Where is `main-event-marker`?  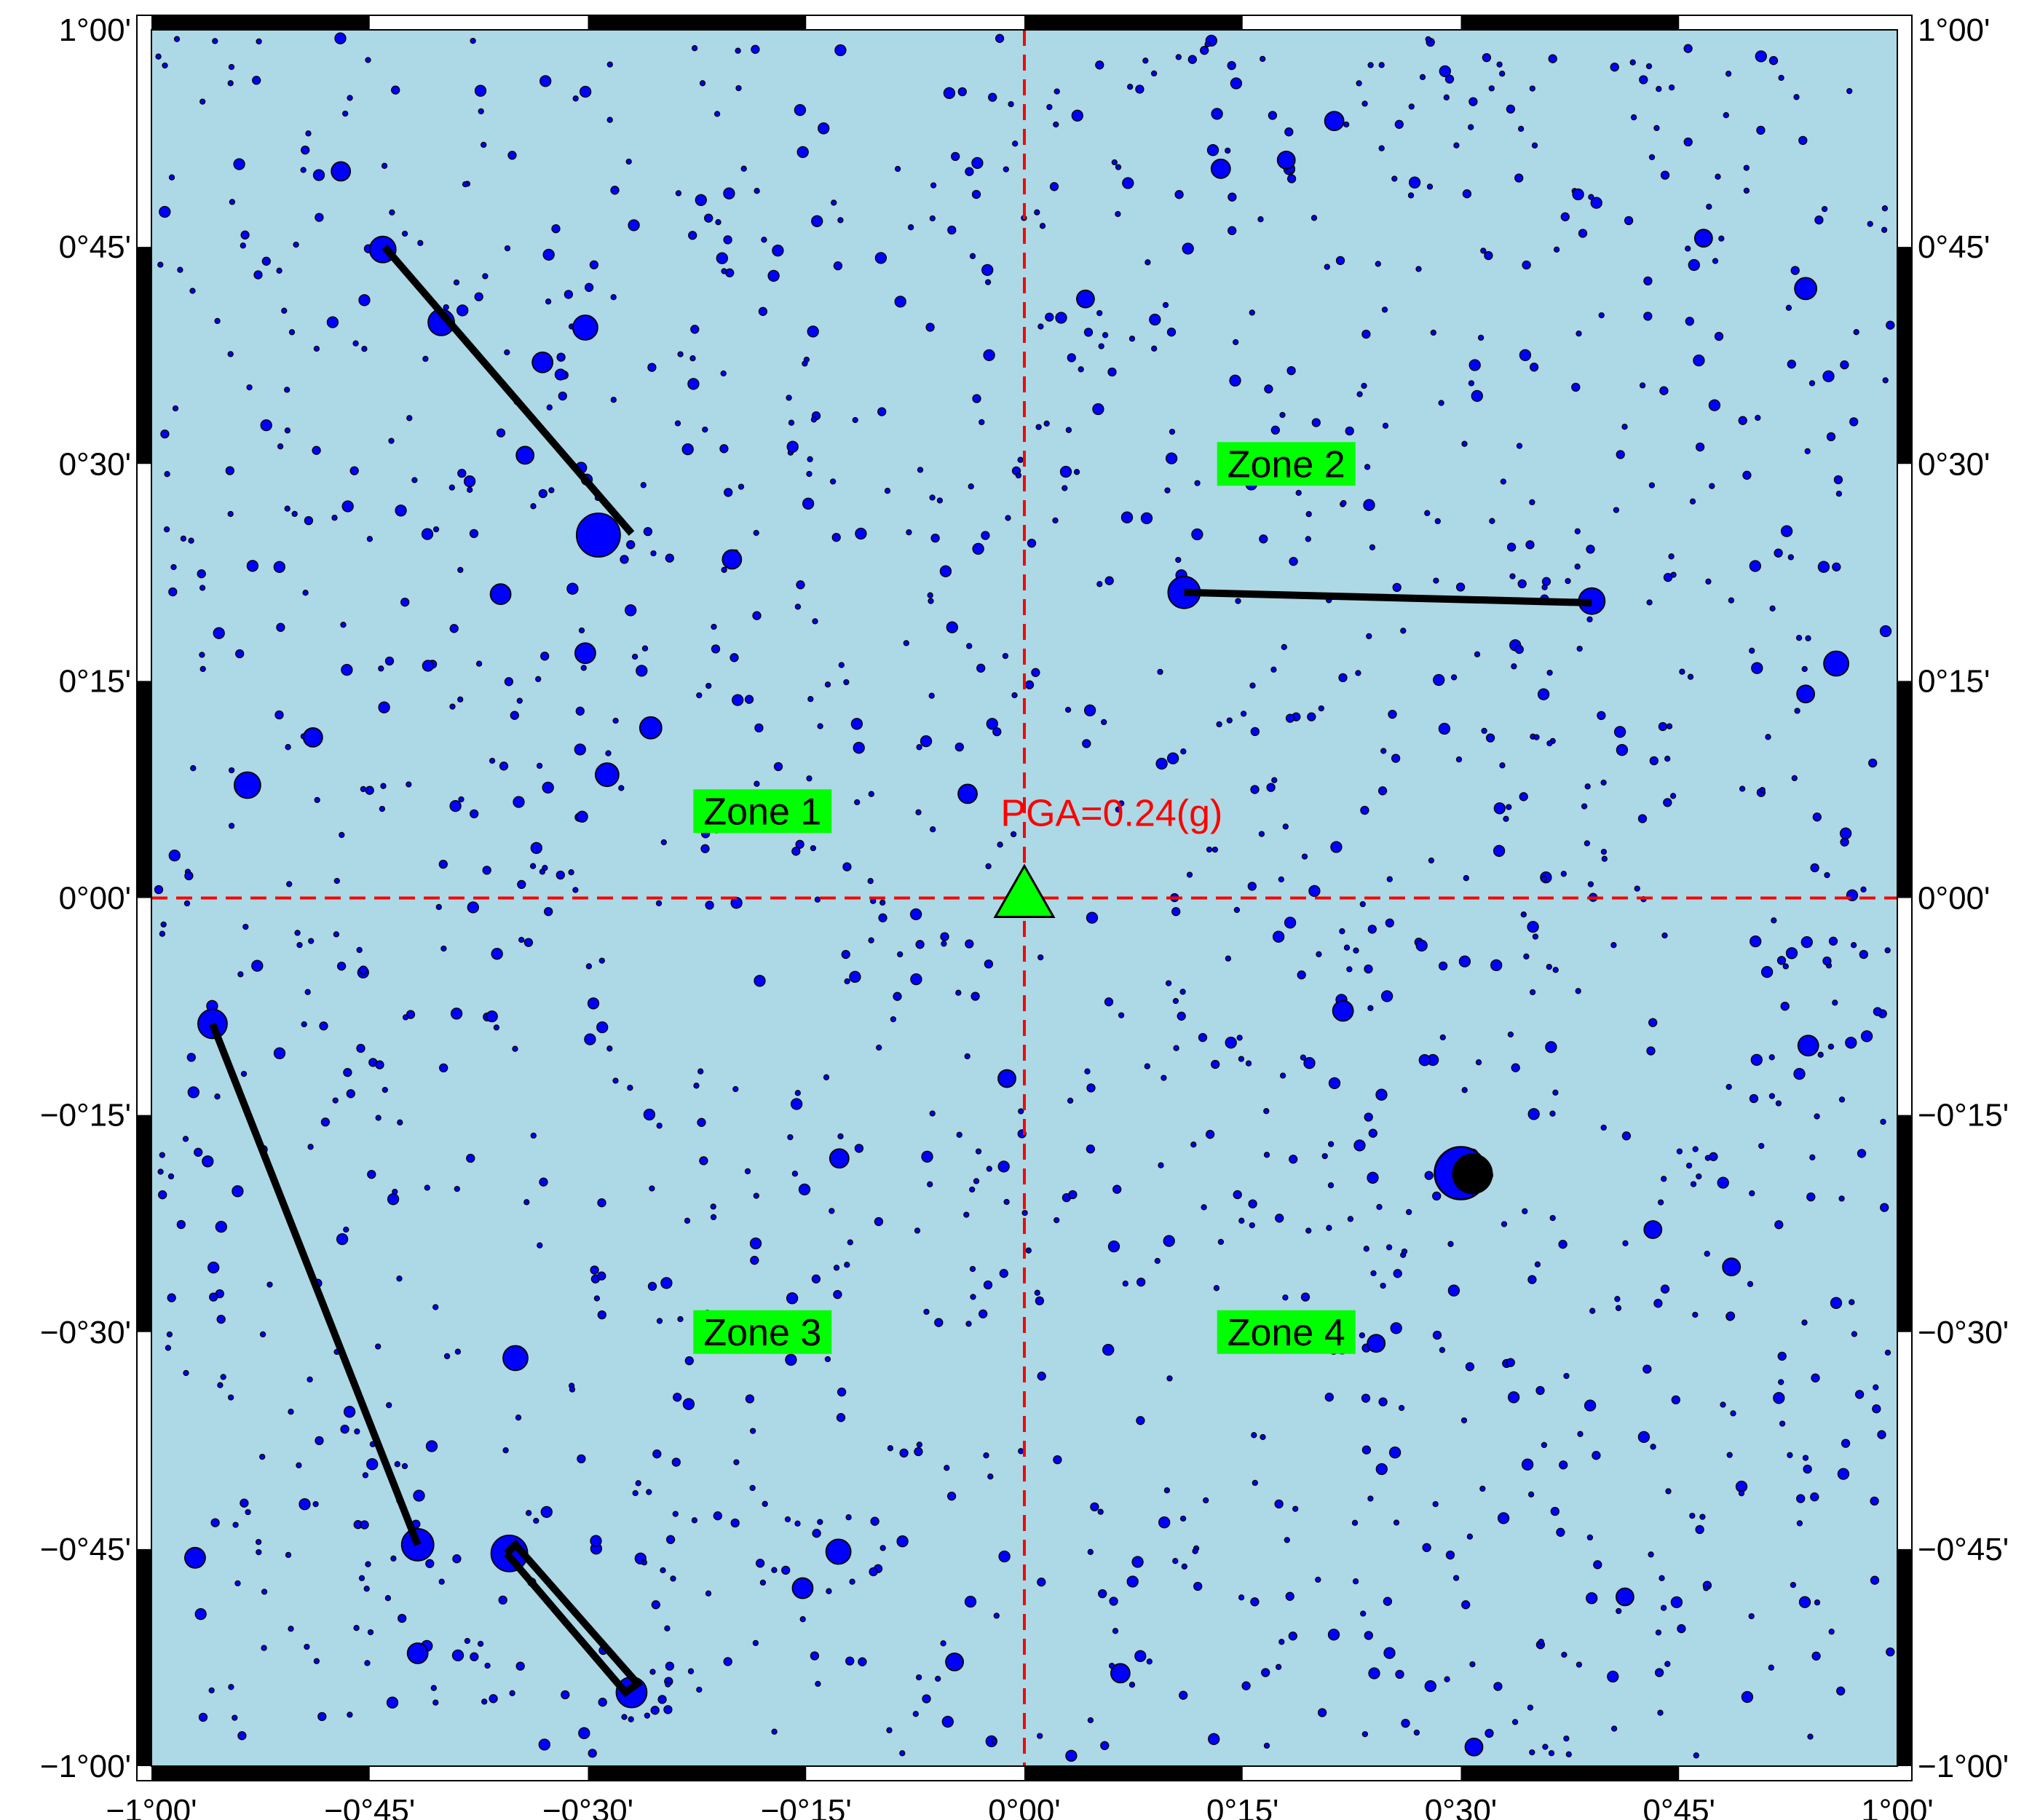 main-event-marker is located at coordinates (1464, 1173).